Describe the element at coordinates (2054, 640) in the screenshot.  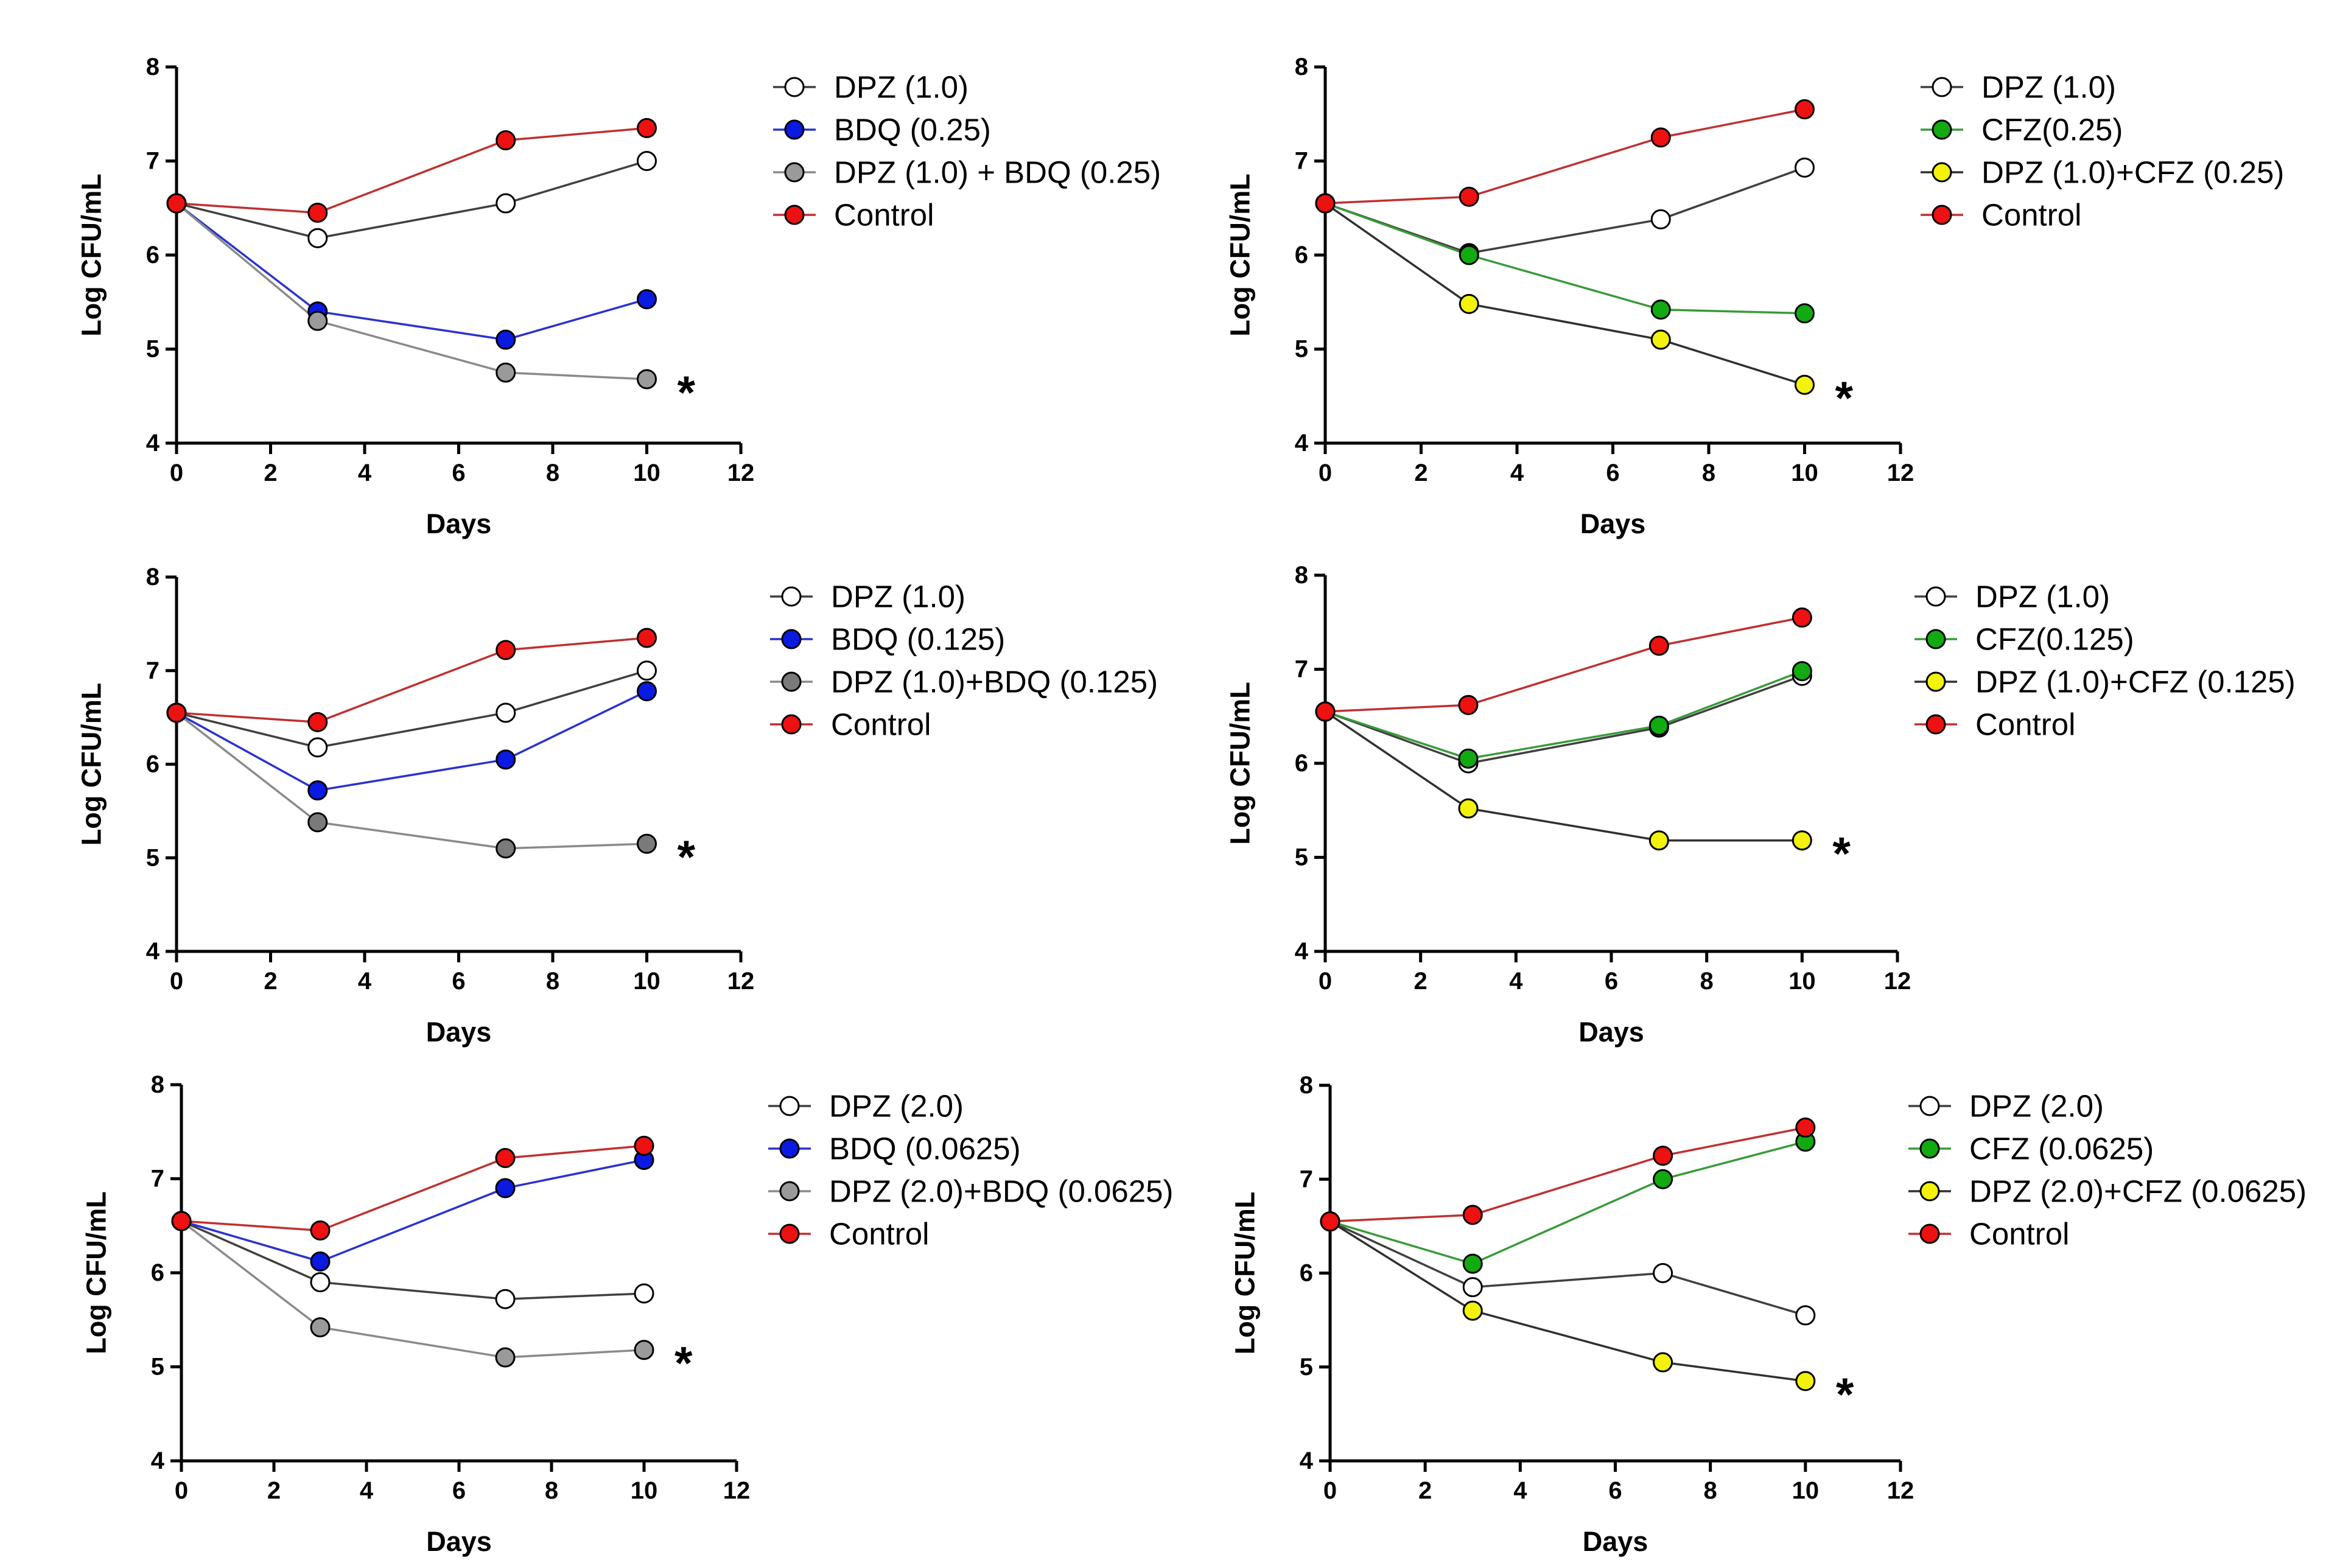
I see `legend-label: CFZ(0.125)` at that location.